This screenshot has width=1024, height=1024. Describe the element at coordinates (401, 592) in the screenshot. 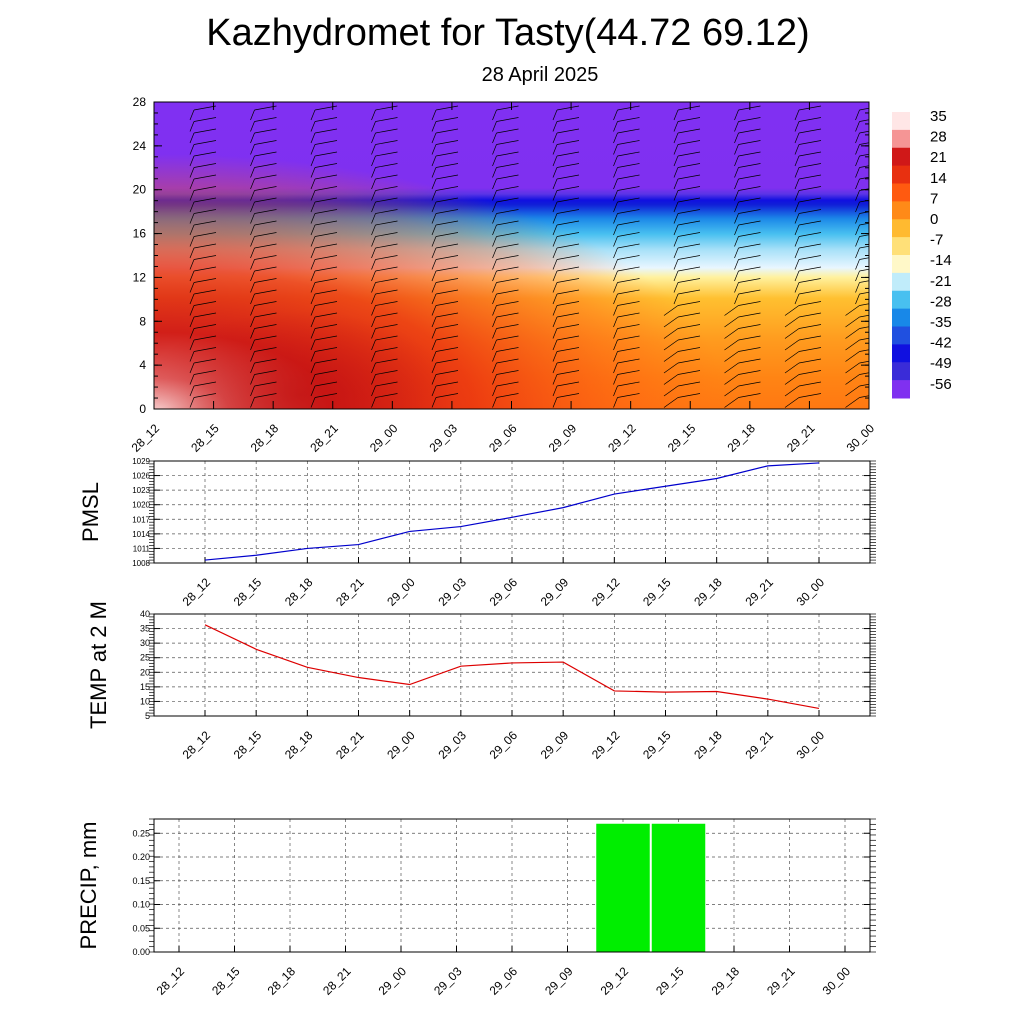

I see `x-tick-label: 29_00` at that location.